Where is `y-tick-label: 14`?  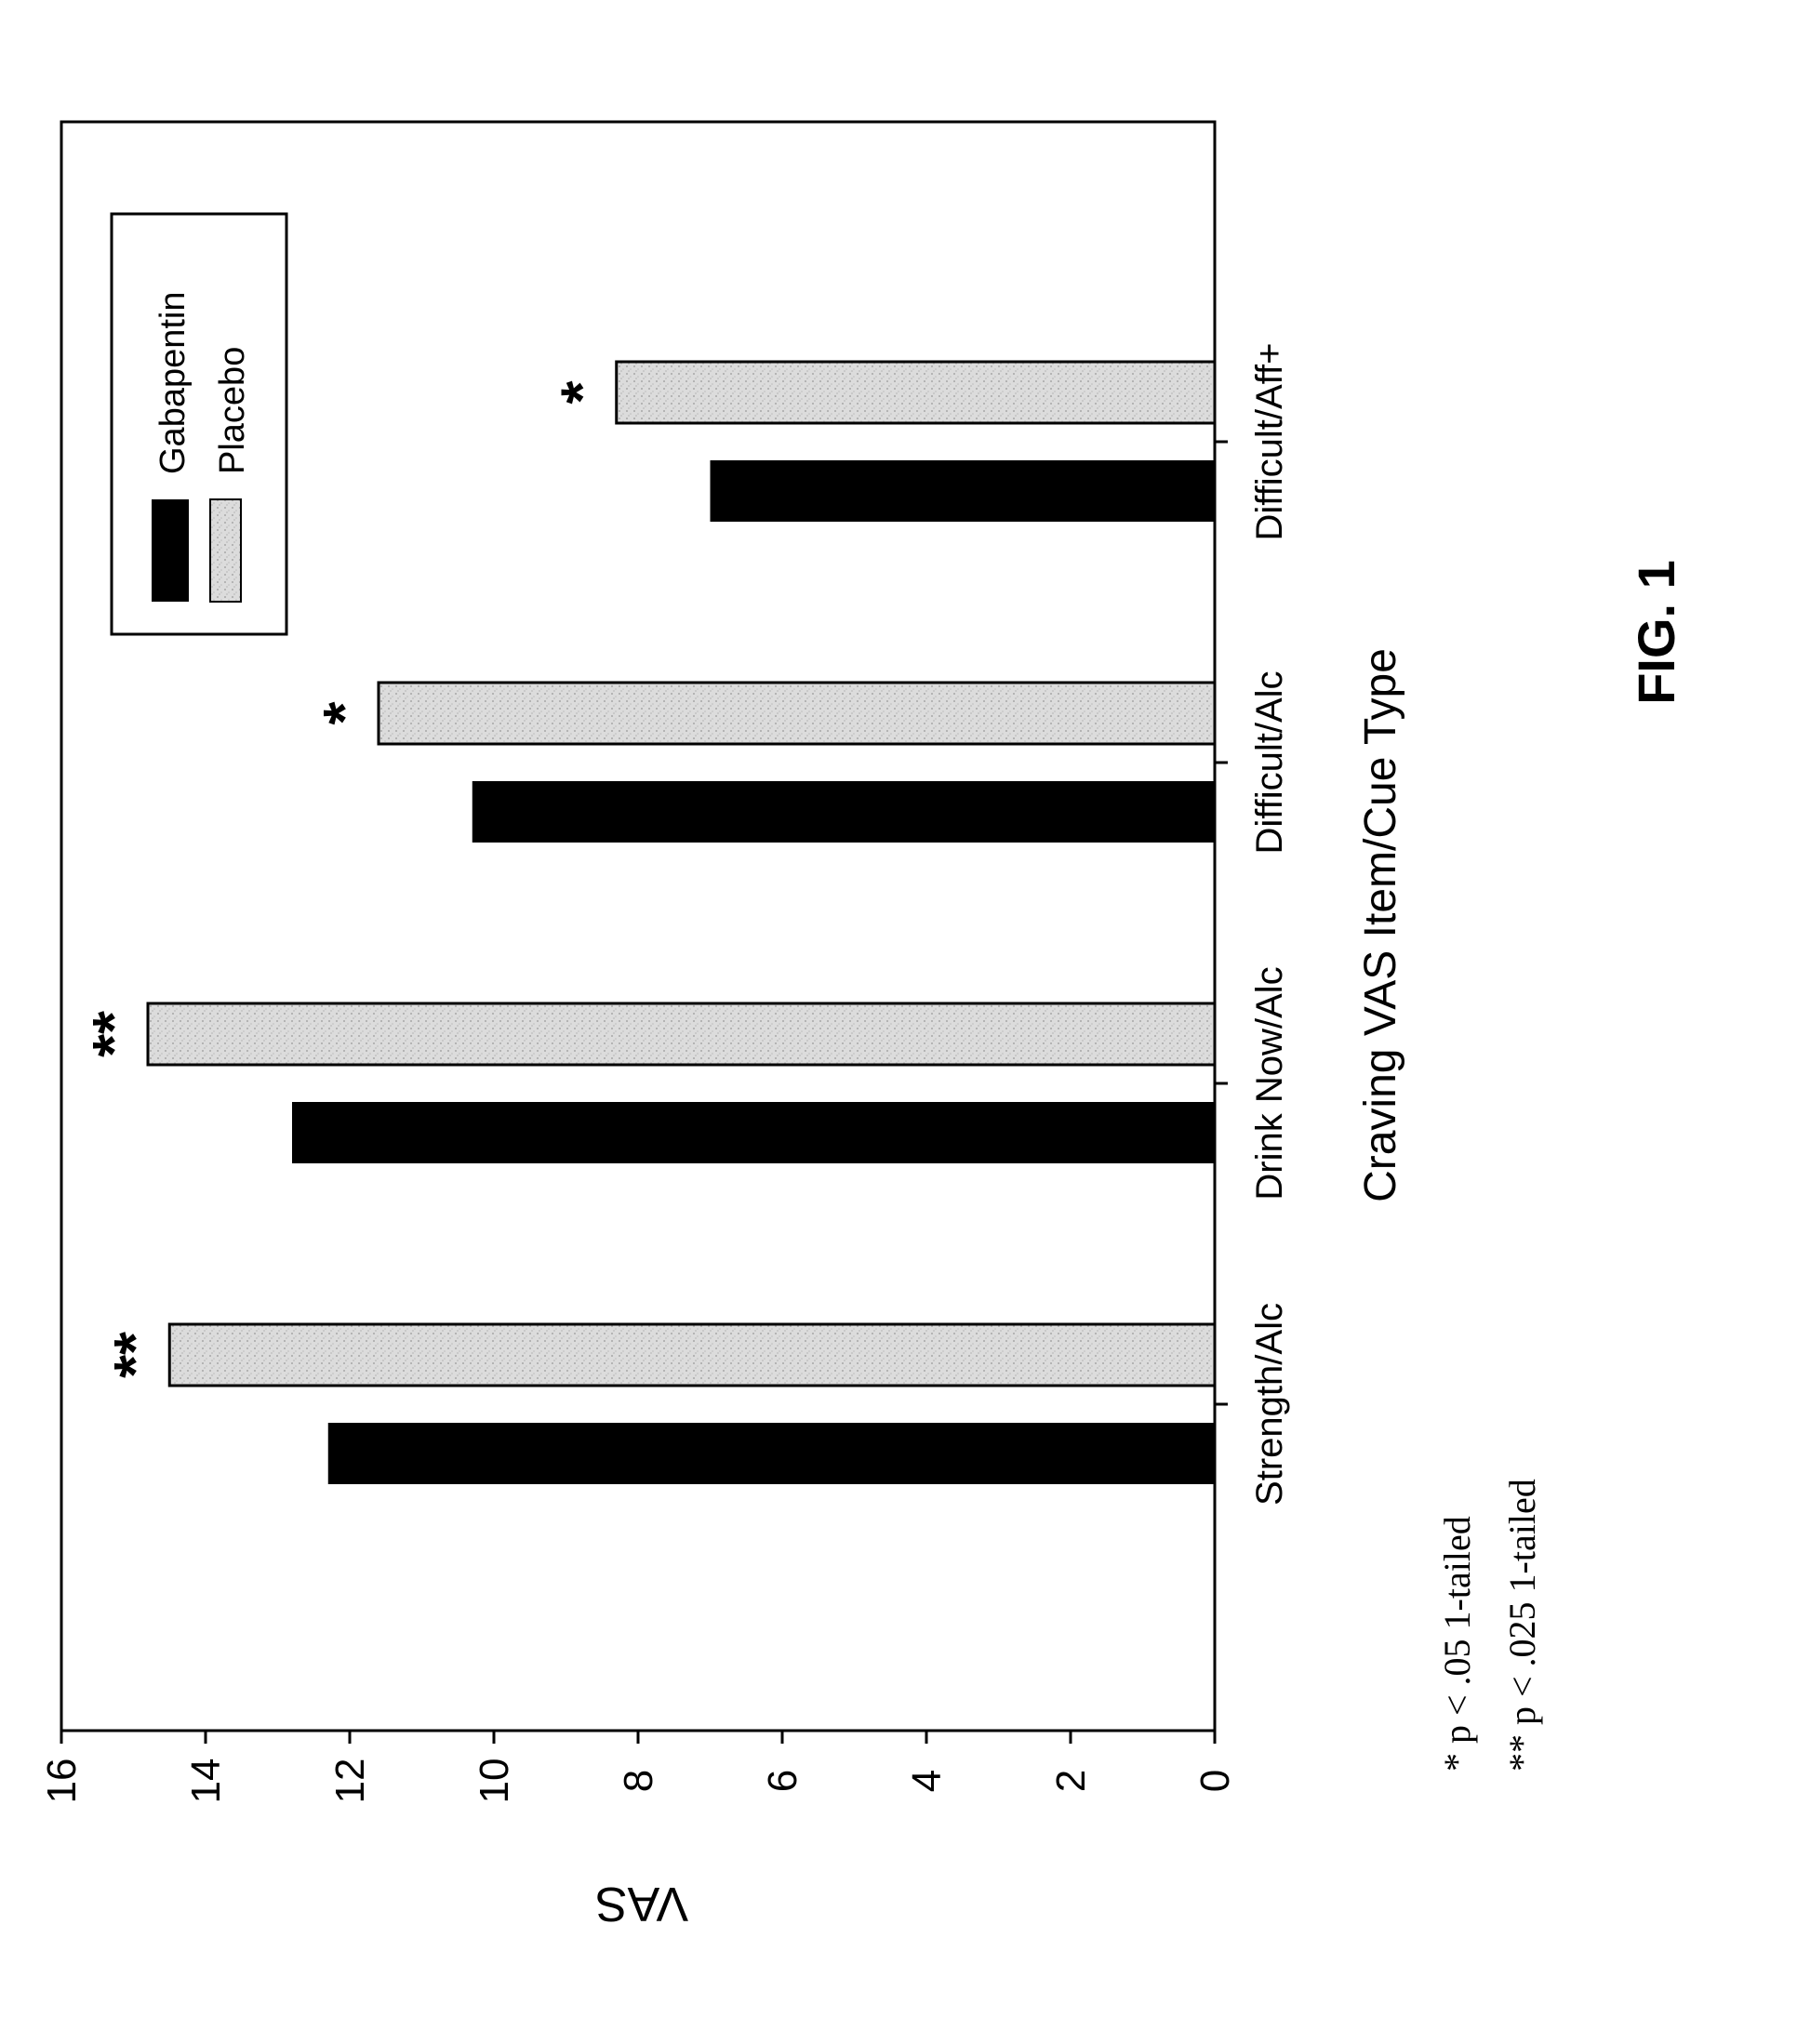
y-tick-label: 14 is located at coordinates (206, 1782).